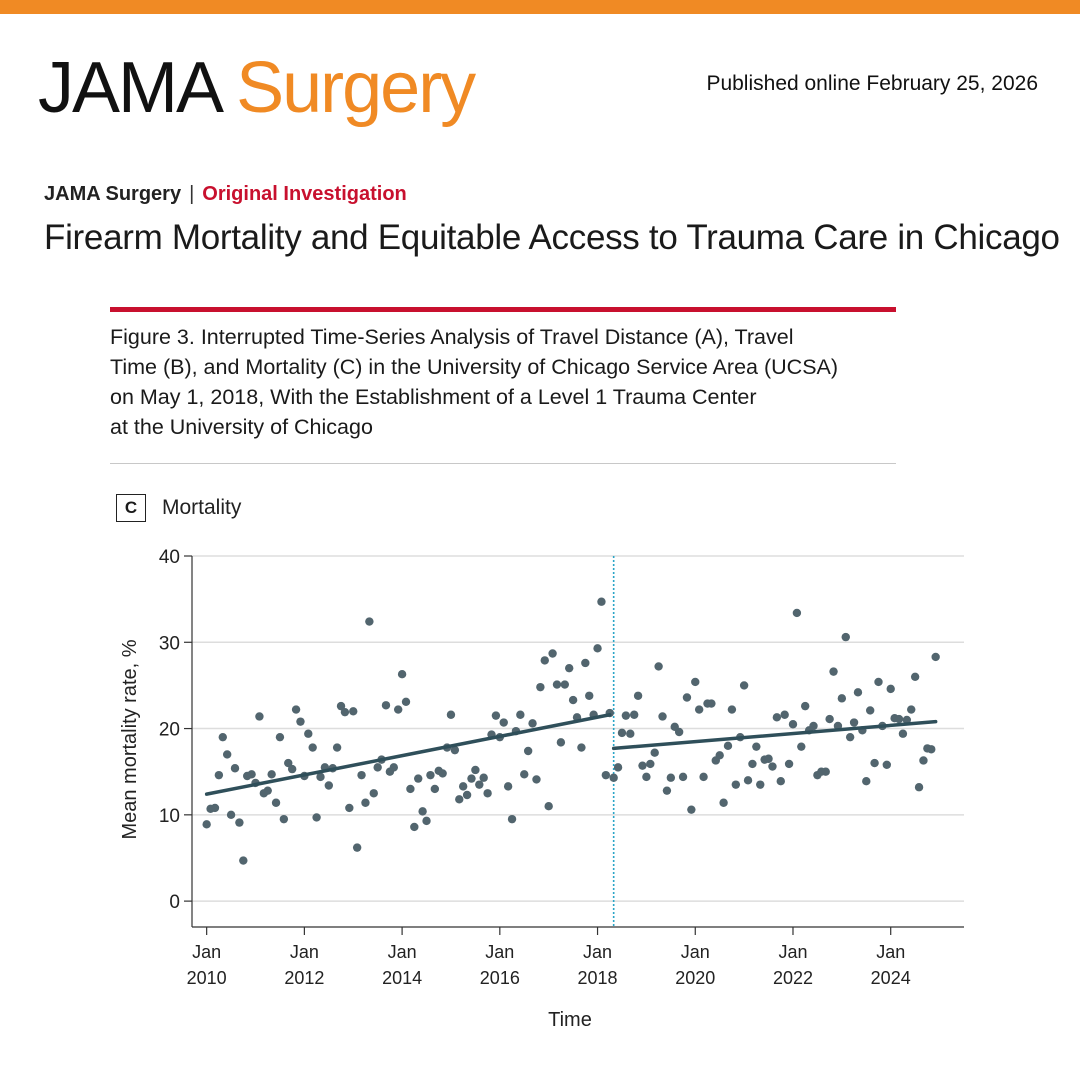 The height and width of the screenshot is (1080, 1080). I want to click on x-tick-label-year: 2012, so click(304, 978).